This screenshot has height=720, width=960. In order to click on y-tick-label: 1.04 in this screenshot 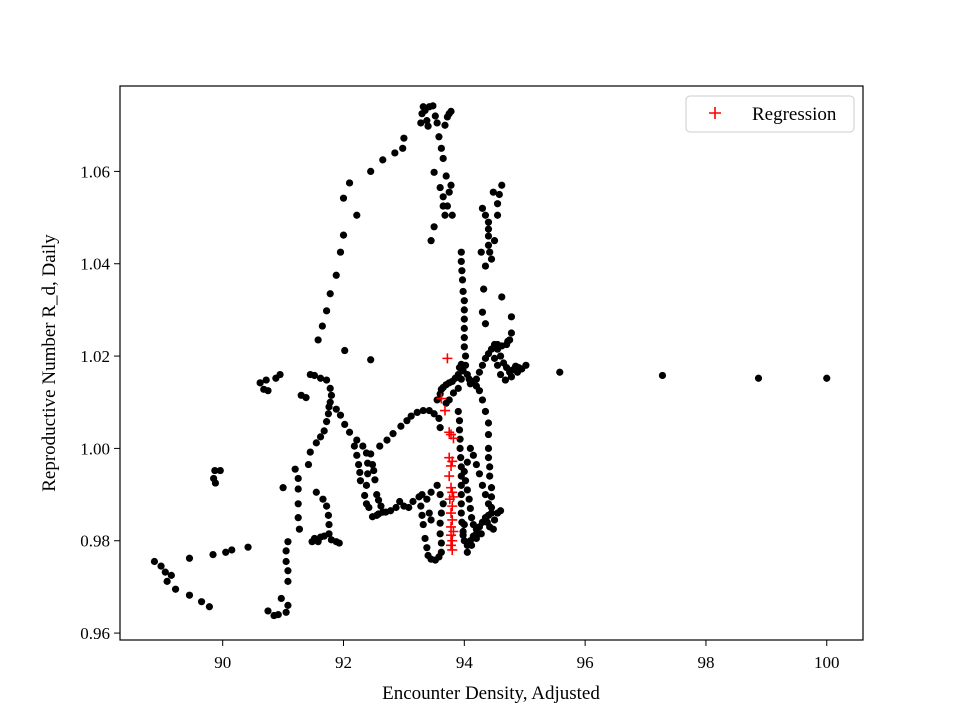, I will do `click(95, 264)`.